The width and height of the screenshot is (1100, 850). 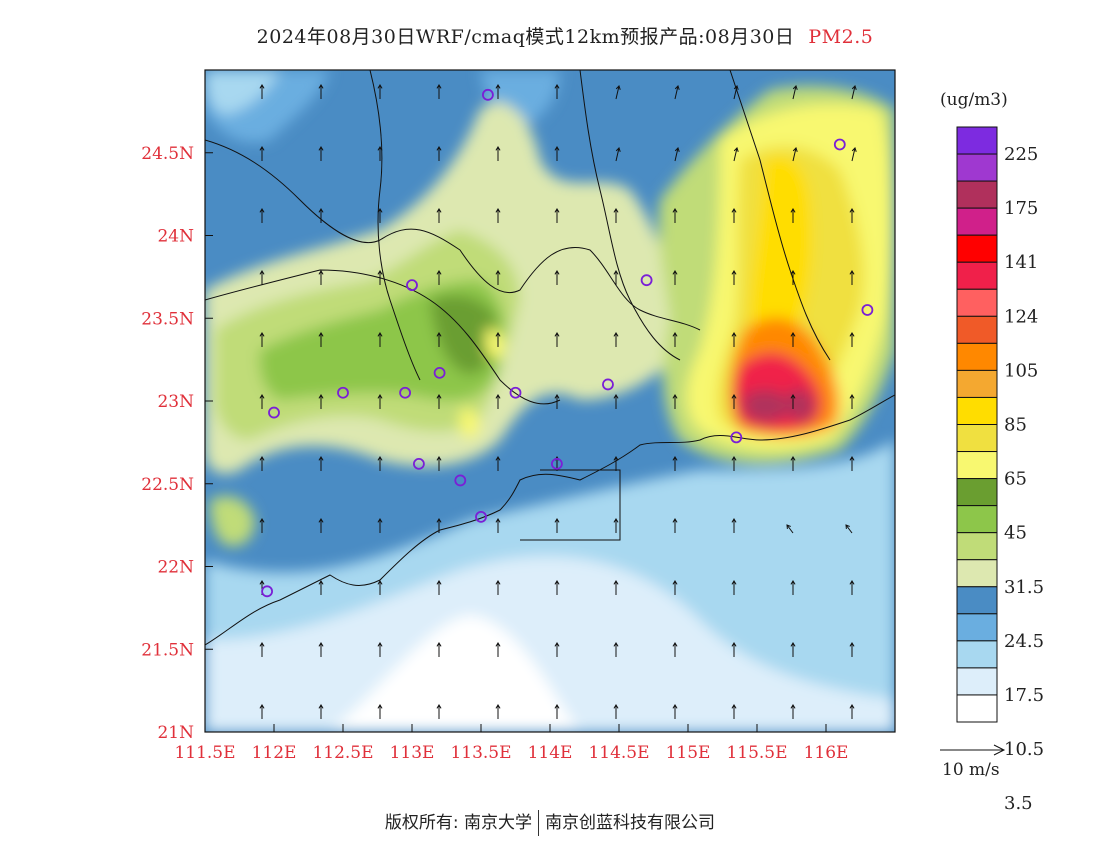 What do you see at coordinates (412, 753) in the screenshot?
I see `x-tick-label: 113E` at bounding box center [412, 753].